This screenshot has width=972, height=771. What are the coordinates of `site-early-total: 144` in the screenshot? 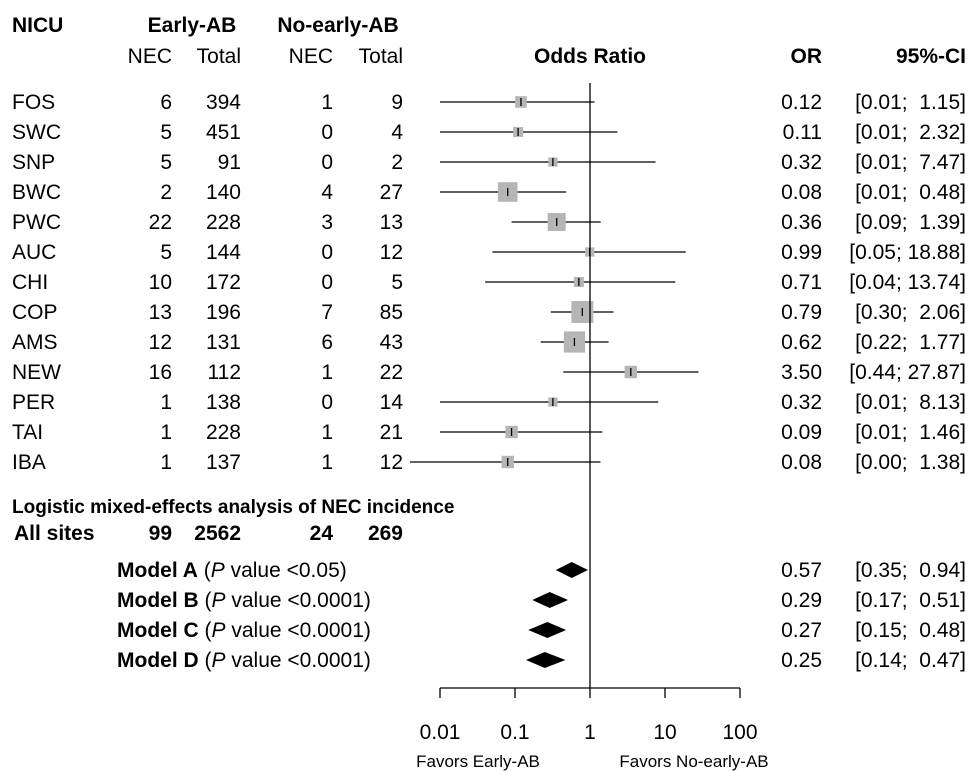 It's located at (223, 252).